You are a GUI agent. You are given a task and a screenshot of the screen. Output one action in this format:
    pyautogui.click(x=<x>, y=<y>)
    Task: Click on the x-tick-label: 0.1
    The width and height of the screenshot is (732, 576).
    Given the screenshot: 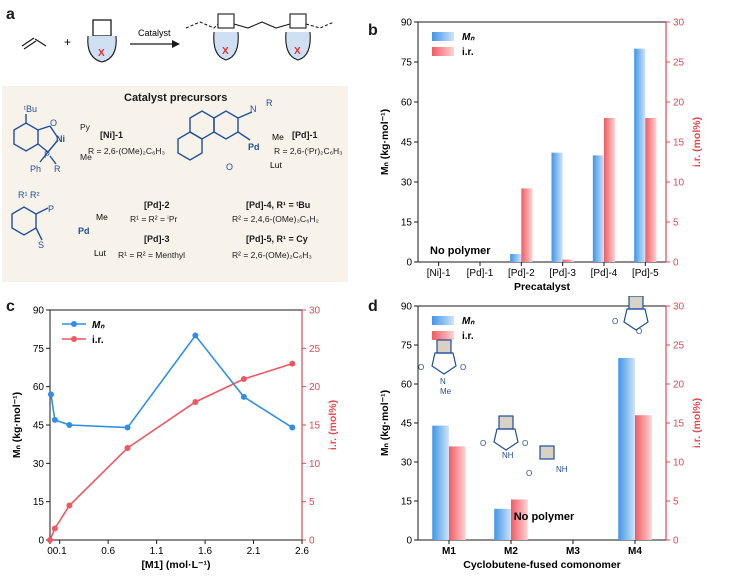 What is the action you would take?
    pyautogui.click(x=60, y=551)
    